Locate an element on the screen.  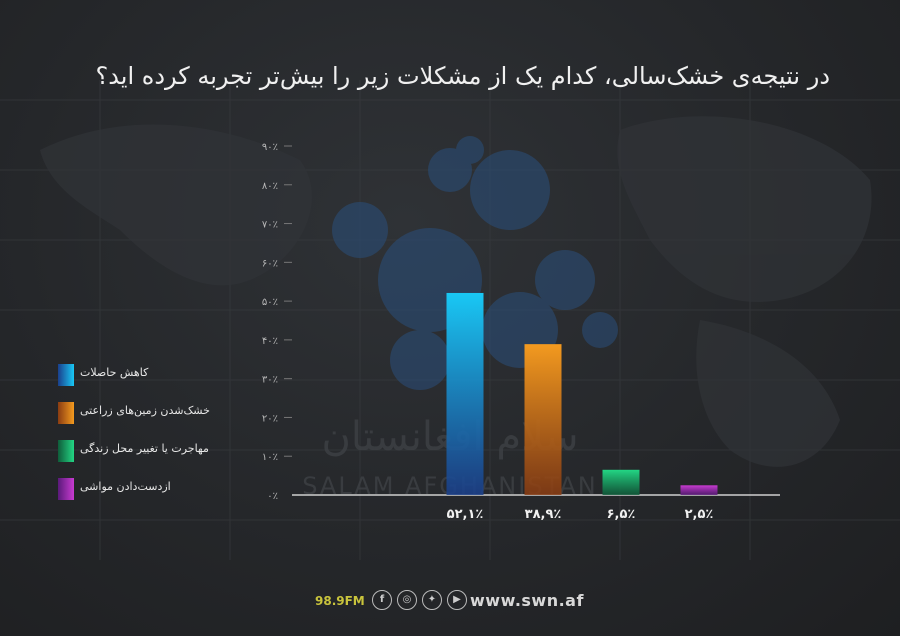
bar-value-label: ۶,۵٪ is located at coordinates (621, 514).